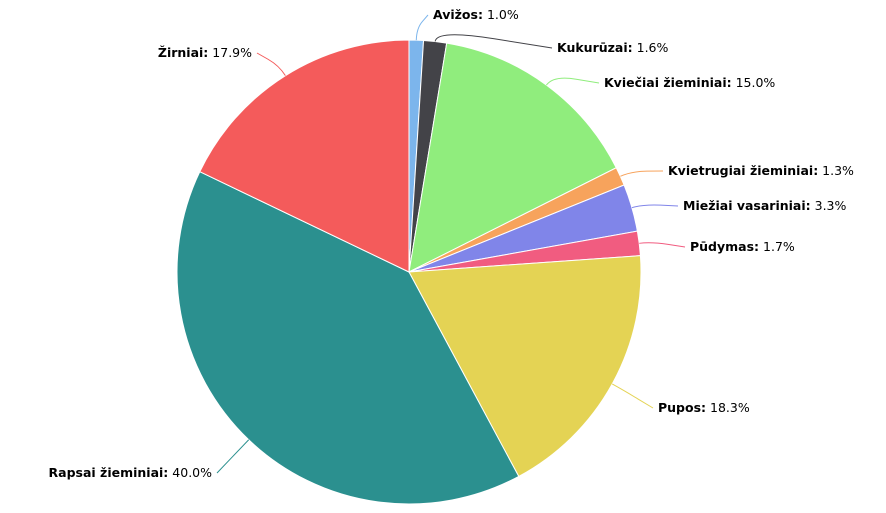 The width and height of the screenshot is (886, 513). Describe the element at coordinates (682, 407) in the screenshot. I see `data-label-name: Pupos:` at that location.